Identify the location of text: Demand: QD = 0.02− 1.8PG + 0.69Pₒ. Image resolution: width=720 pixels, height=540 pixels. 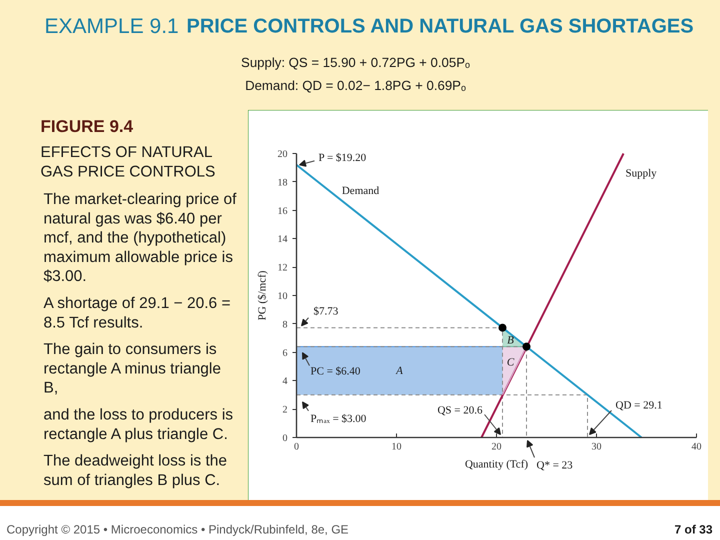
(355, 85).